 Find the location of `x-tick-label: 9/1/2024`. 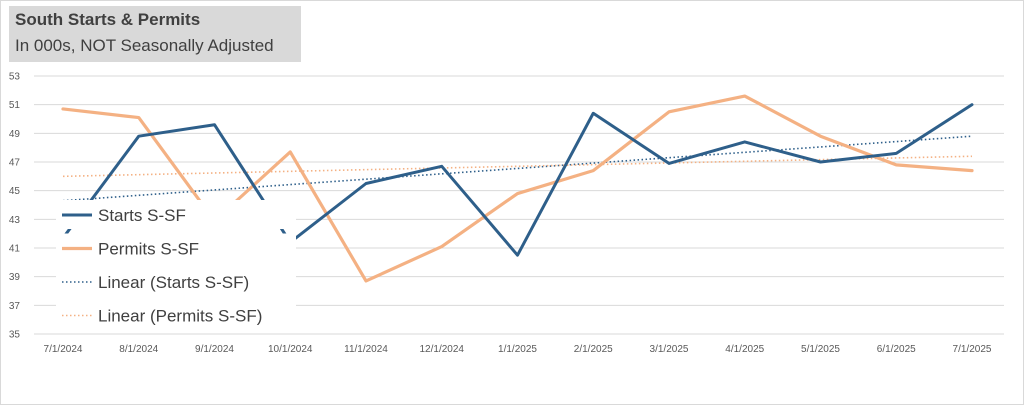

x-tick-label: 9/1/2024 is located at coordinates (214, 349).